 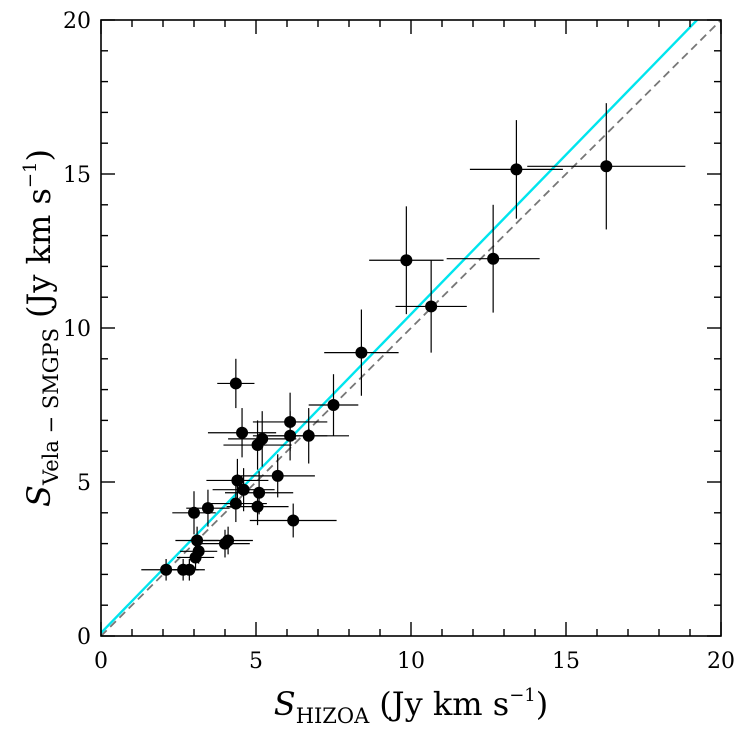 What do you see at coordinates (411, 661) in the screenshot?
I see `x-tick-label: 10` at bounding box center [411, 661].